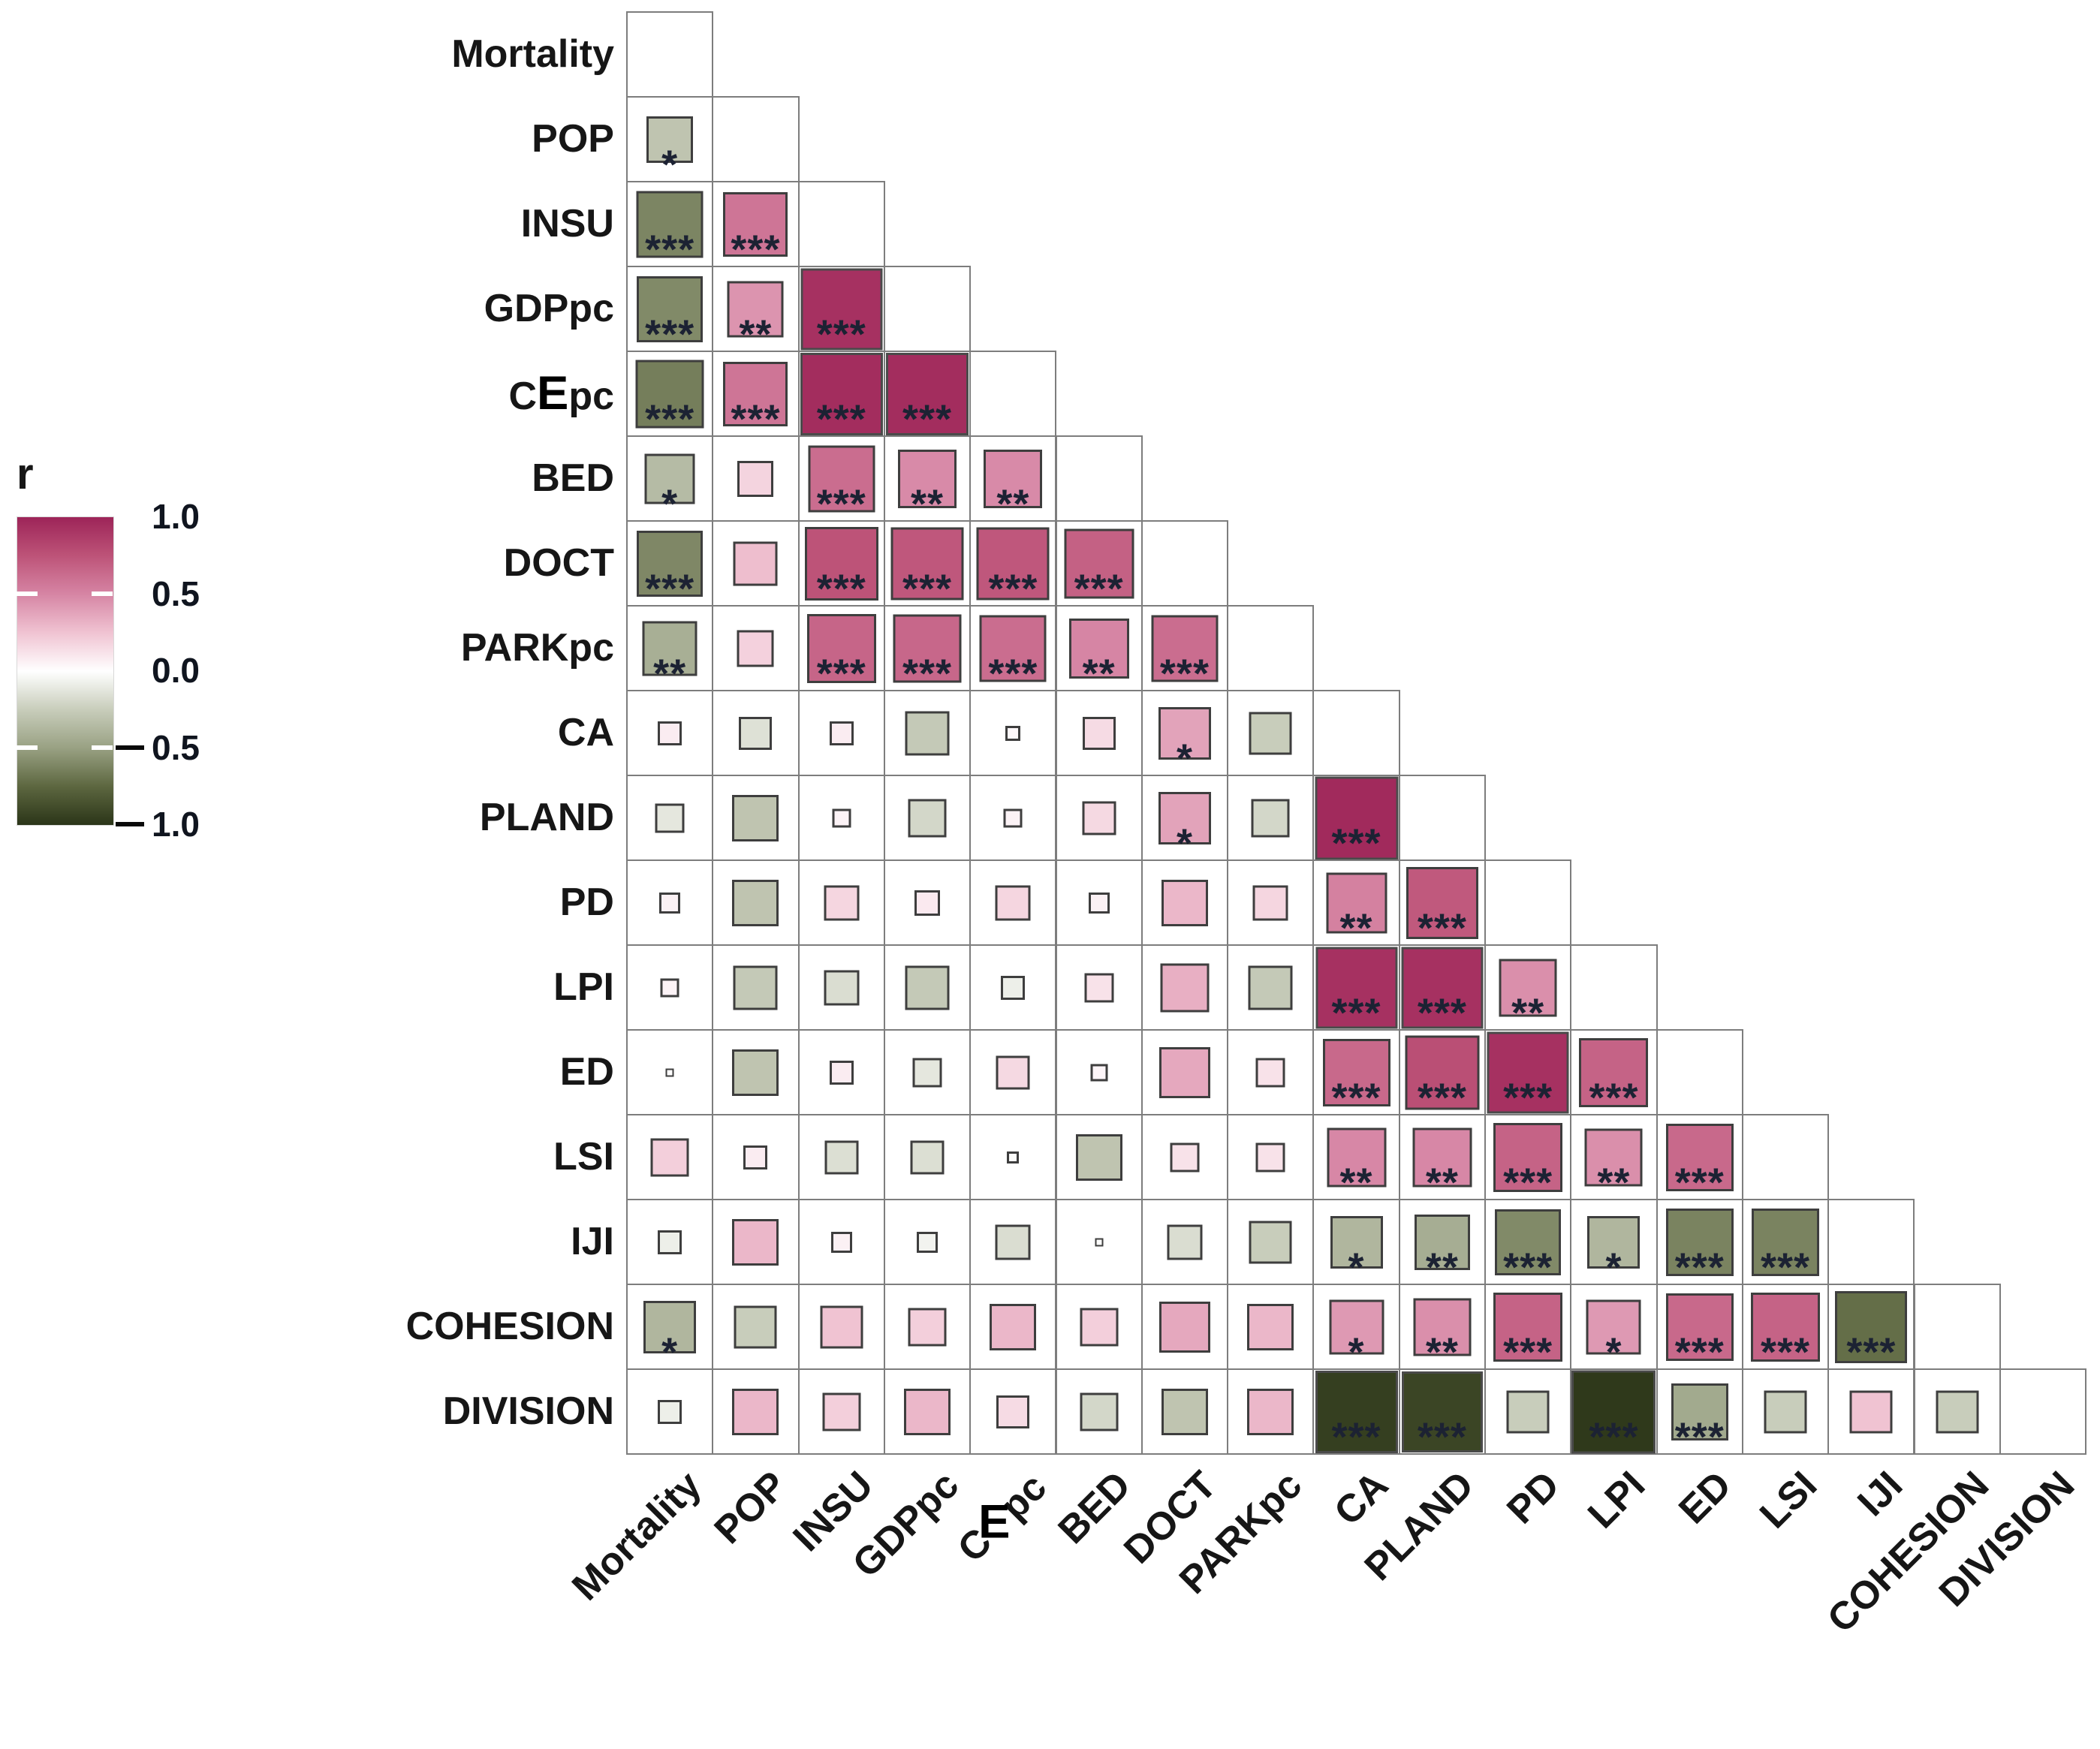  What do you see at coordinates (158, 824) in the screenshot?
I see `legend-tick: 1.0` at bounding box center [158, 824].